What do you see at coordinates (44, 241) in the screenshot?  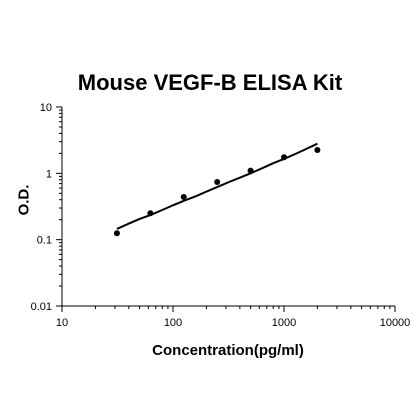 I see `y-tick-label: 0.1` at bounding box center [44, 241].